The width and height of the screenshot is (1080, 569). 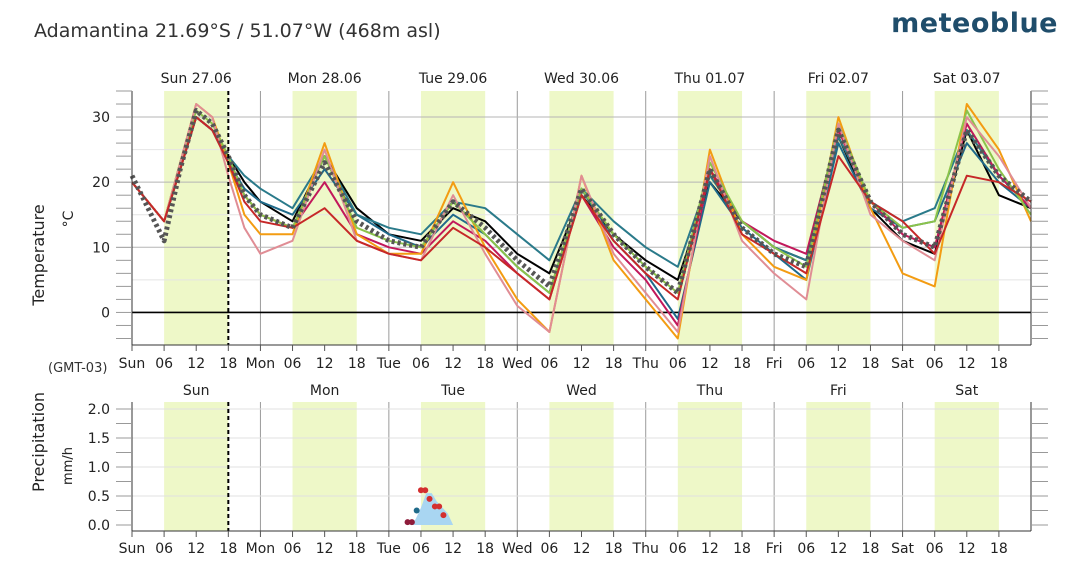 What do you see at coordinates (105, 313) in the screenshot?
I see `temp-y-tick-label: 0` at bounding box center [105, 313].